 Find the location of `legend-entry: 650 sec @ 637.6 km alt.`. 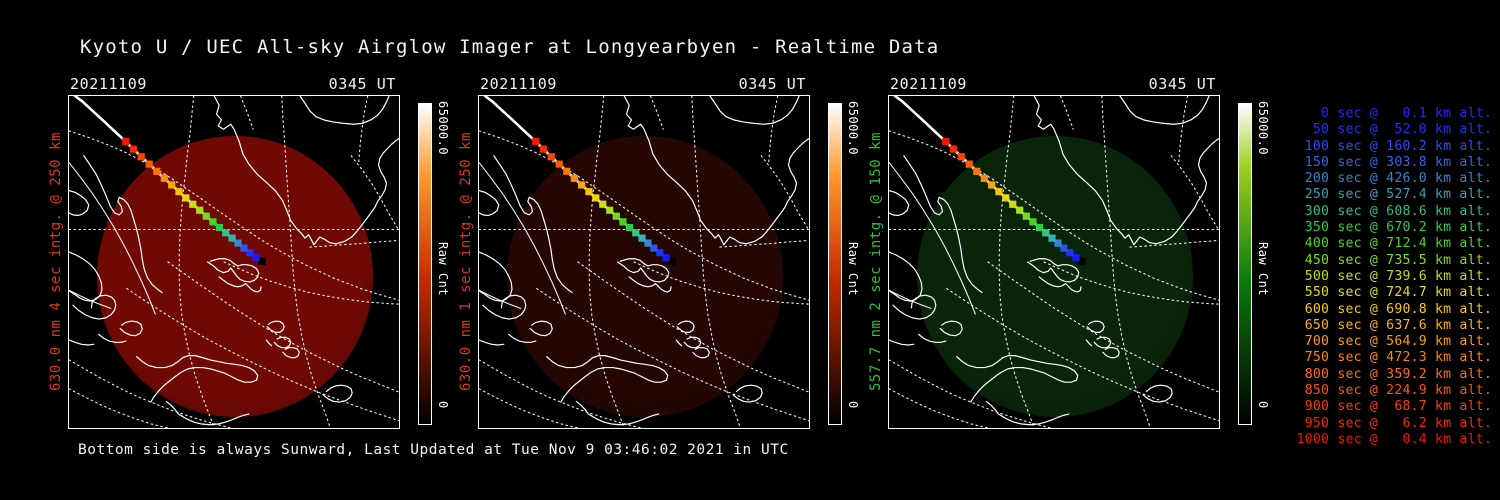

legend-entry: 650 sec @ 637.6 km alt. is located at coordinates (1394, 325).